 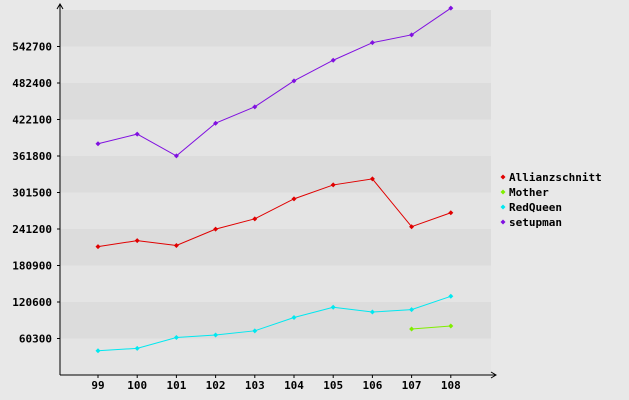 What do you see at coordinates (412, 385) in the screenshot?
I see `x-tick-label: 107` at bounding box center [412, 385].